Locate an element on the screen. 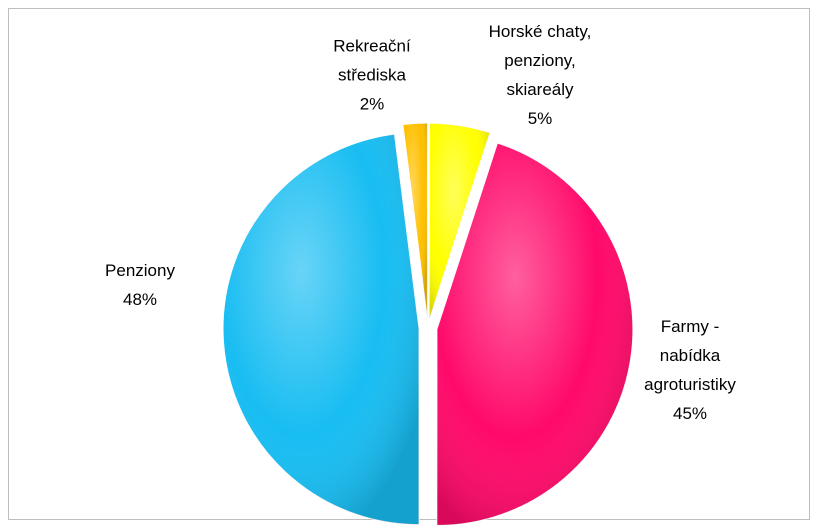 This screenshot has width=818, height=529. slice-value: 2% is located at coordinates (372, 104).